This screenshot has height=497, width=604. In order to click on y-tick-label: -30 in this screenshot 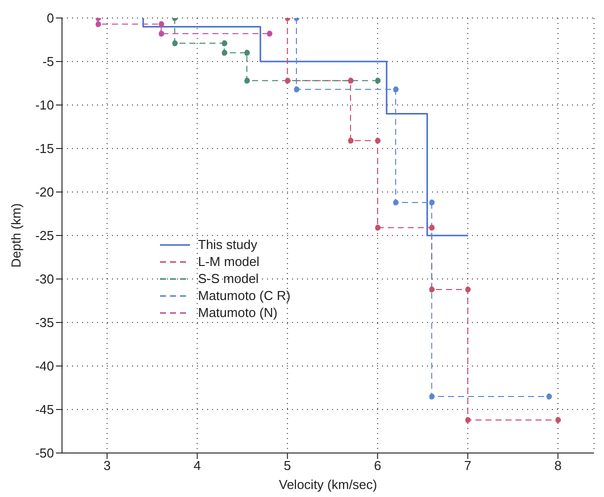, I will do `click(44, 279)`.